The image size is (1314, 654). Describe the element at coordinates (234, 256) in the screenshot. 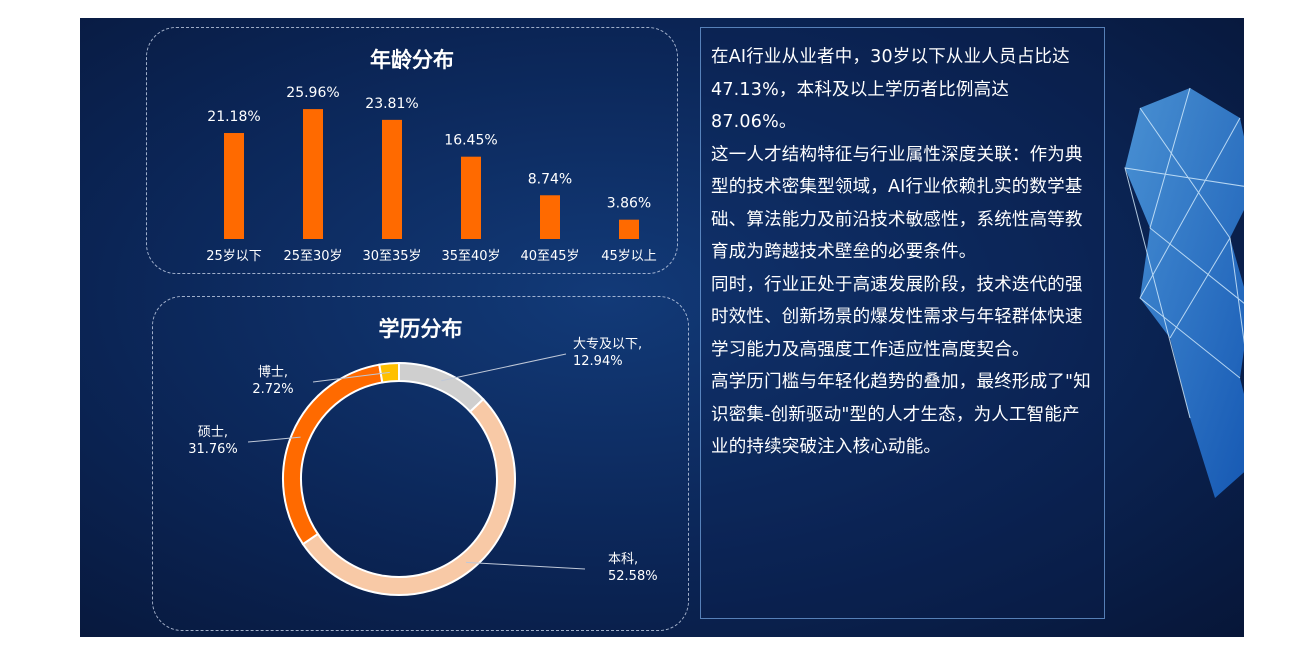

I see `bar-category-label-0: 25岁以下` at that location.